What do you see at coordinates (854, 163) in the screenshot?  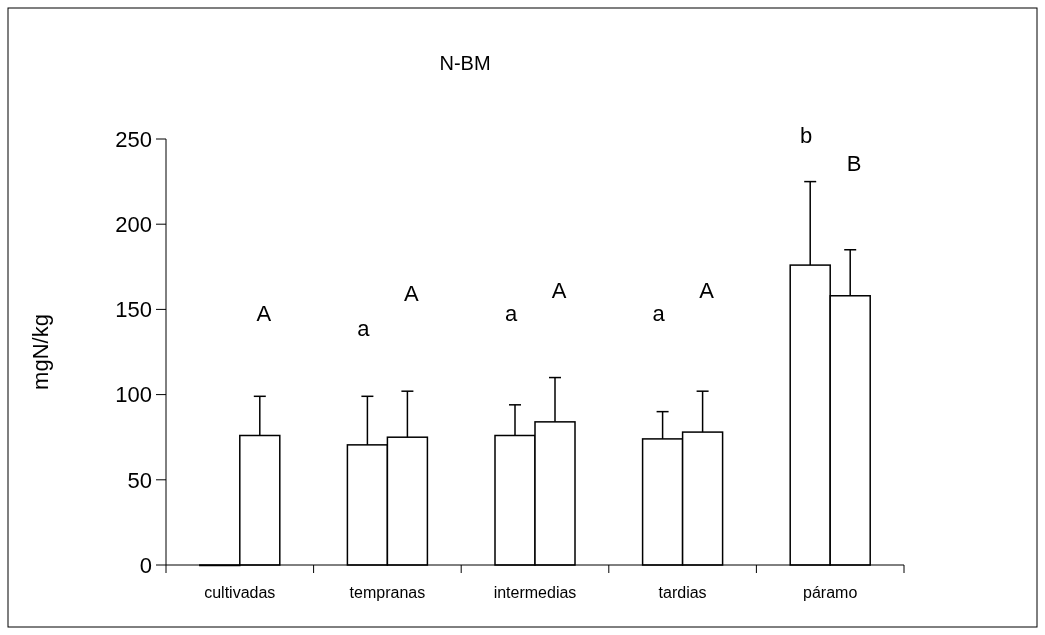 I see `annotation: B` at bounding box center [854, 163].